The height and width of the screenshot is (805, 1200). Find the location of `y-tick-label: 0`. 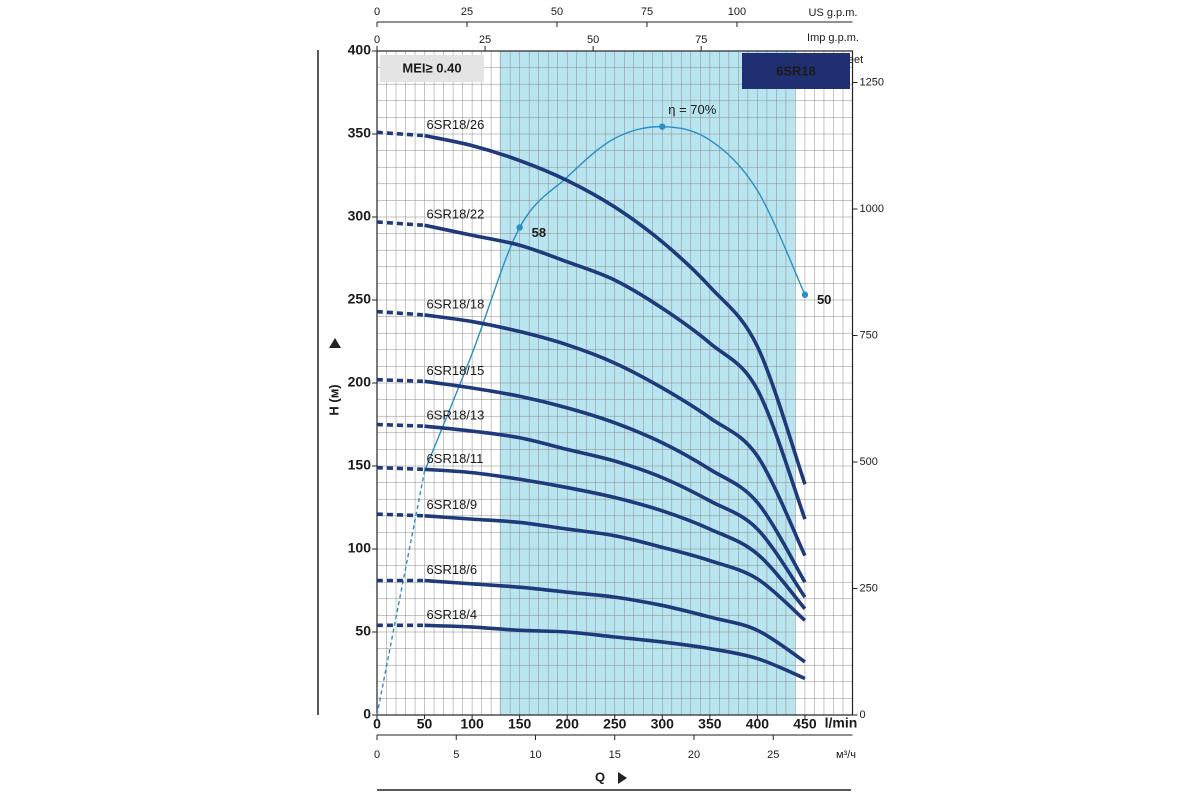

y-tick-label: 0 is located at coordinates (367, 714).